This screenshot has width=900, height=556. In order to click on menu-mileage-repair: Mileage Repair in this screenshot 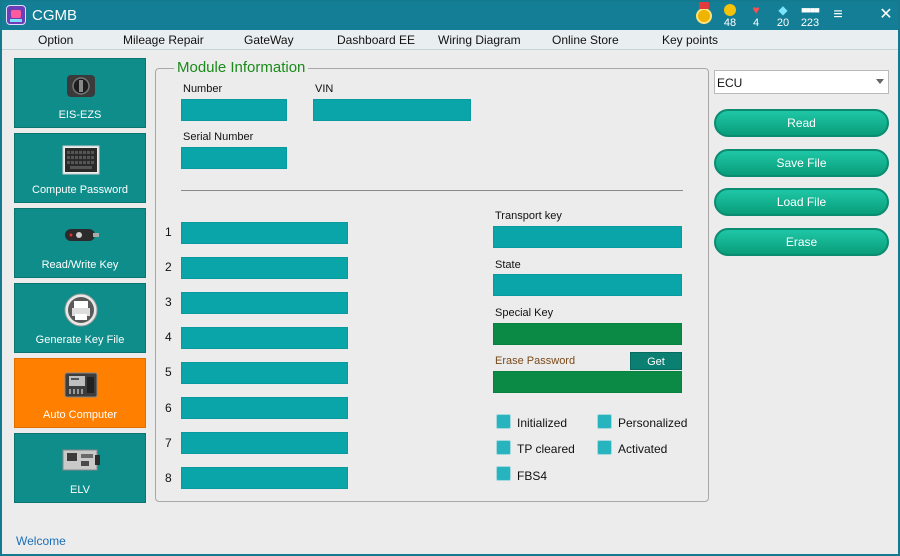, I will do `click(163, 40)`.